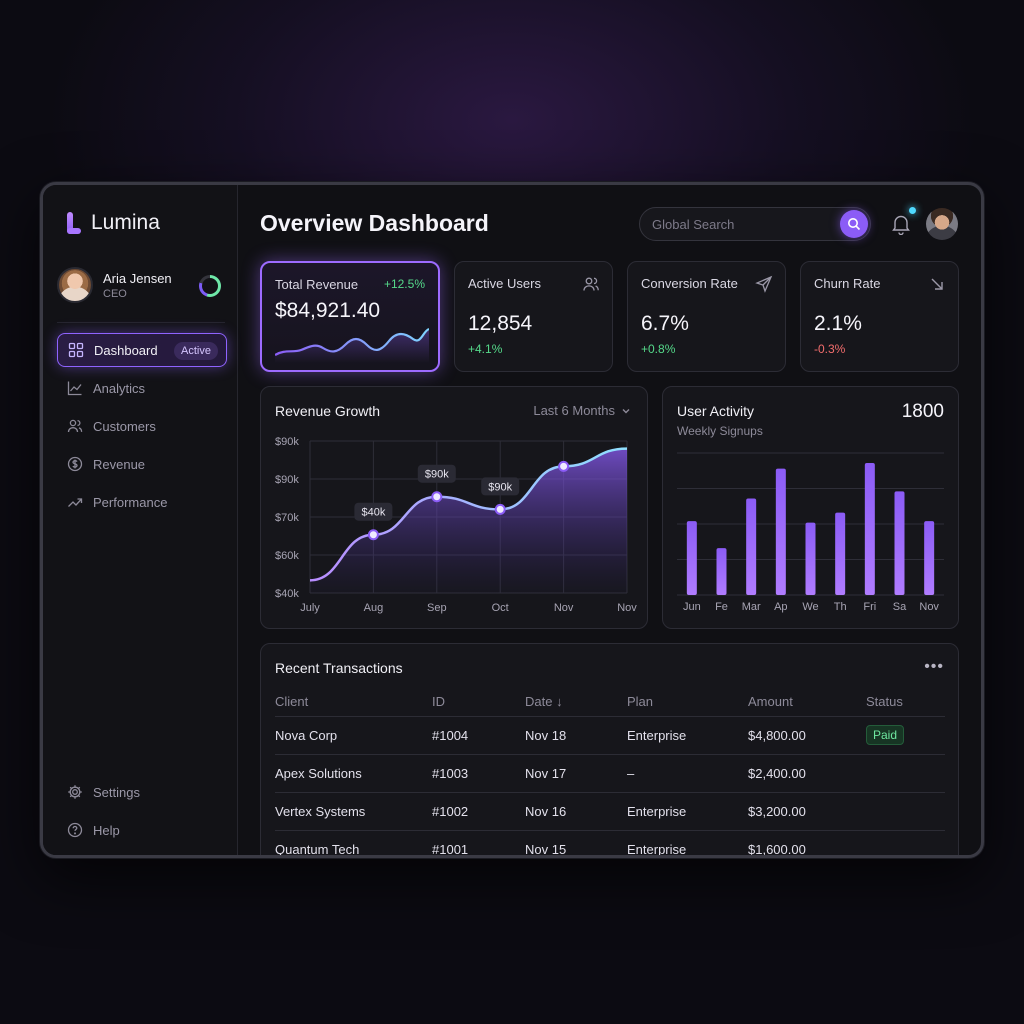 Image resolution: width=1024 pixels, height=1024 pixels. I want to click on cell-client: Nova Corp, so click(353, 735).